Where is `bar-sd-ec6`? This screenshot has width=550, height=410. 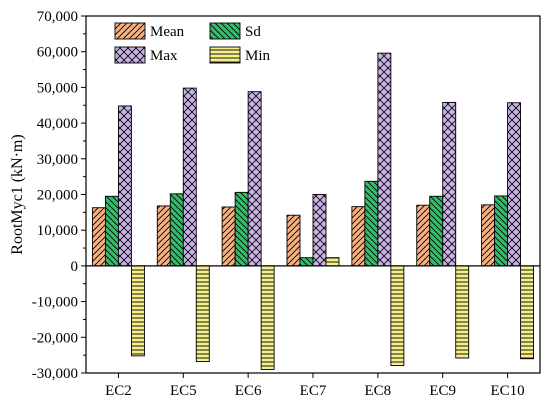
bar-sd-ec6 is located at coordinates (241, 229).